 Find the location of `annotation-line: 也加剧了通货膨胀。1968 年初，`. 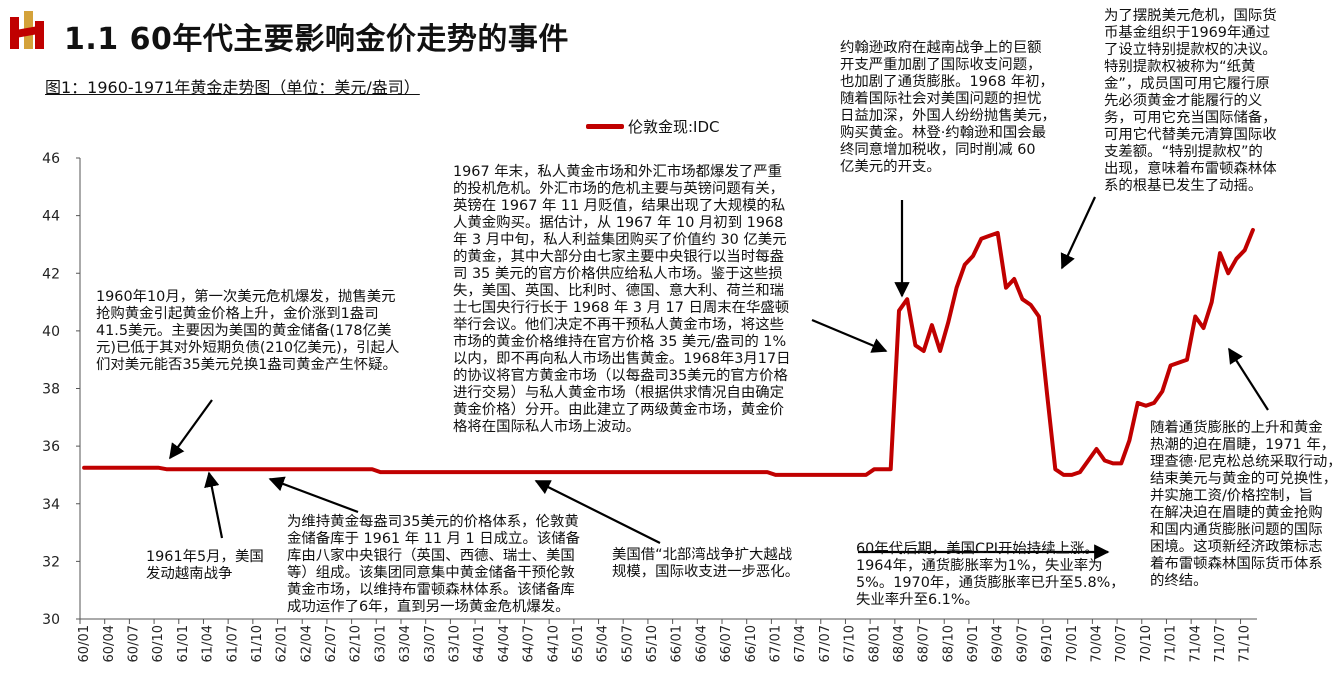

annotation-line: 也加剧了通货膨胀。1968 年初， is located at coordinates (947, 82).